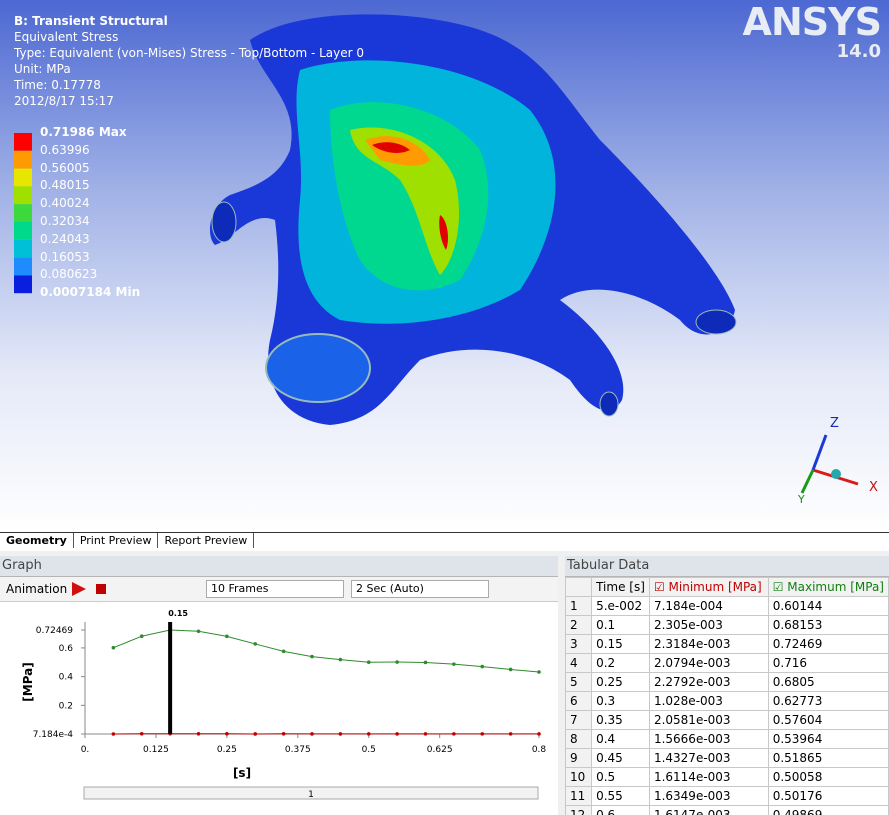 The width and height of the screenshot is (889, 815). What do you see at coordinates (54, 631) in the screenshot?
I see `y-tick-label: 0.72469` at bounding box center [54, 631].